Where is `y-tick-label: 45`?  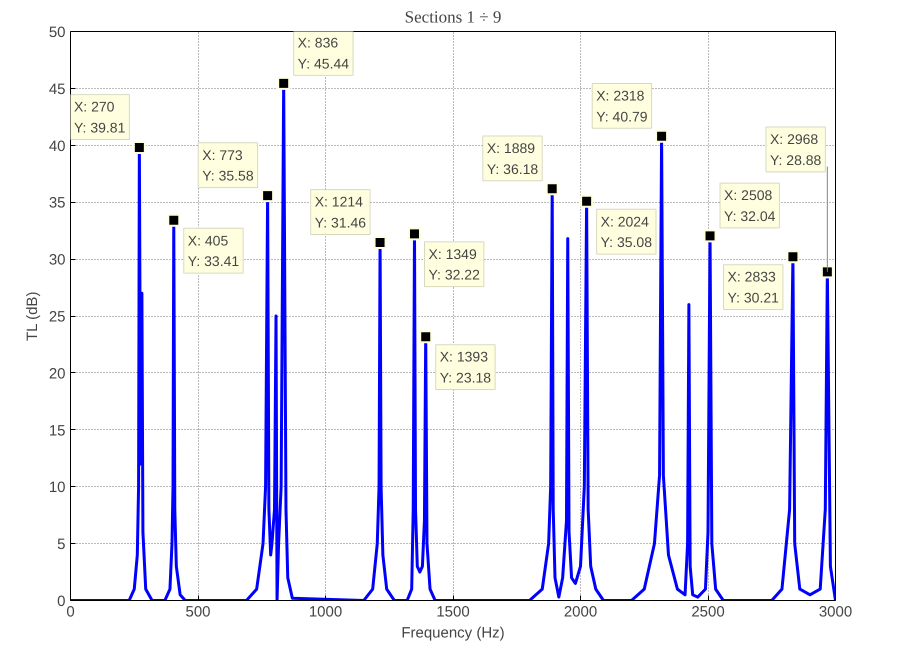 y-tick-label: 45 is located at coordinates (57, 89).